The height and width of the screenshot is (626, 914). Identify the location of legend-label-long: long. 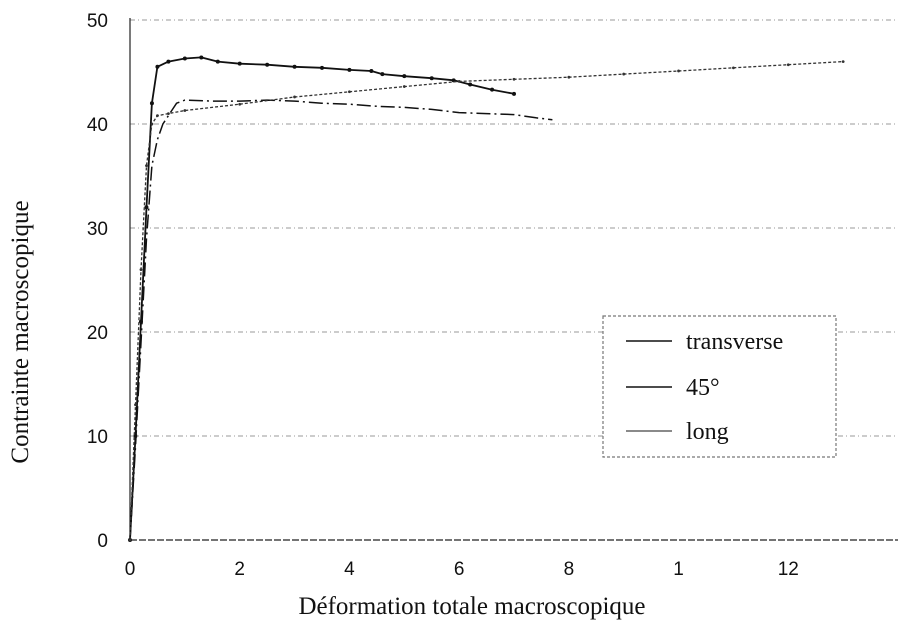
(707, 432).